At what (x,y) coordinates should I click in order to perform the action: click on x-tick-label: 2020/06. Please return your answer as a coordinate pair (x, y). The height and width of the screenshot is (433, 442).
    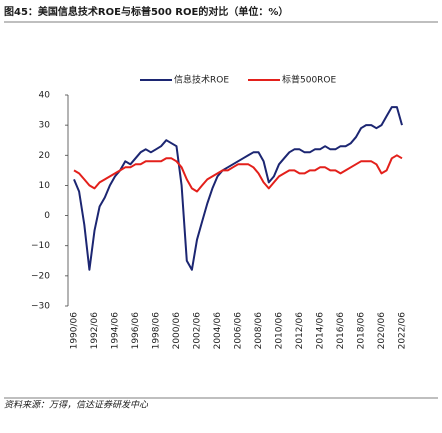
    Looking at the image, I should click on (382, 331).